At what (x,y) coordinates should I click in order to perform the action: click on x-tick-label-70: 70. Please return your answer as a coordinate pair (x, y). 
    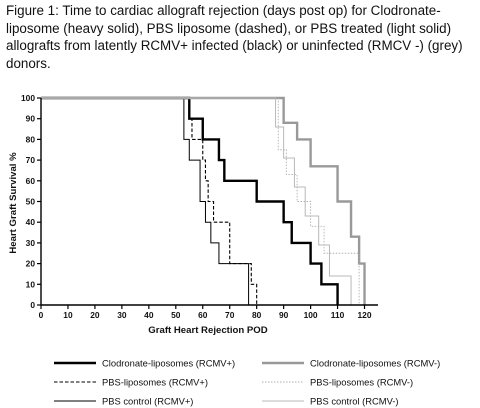
    Looking at the image, I should click on (230, 315).